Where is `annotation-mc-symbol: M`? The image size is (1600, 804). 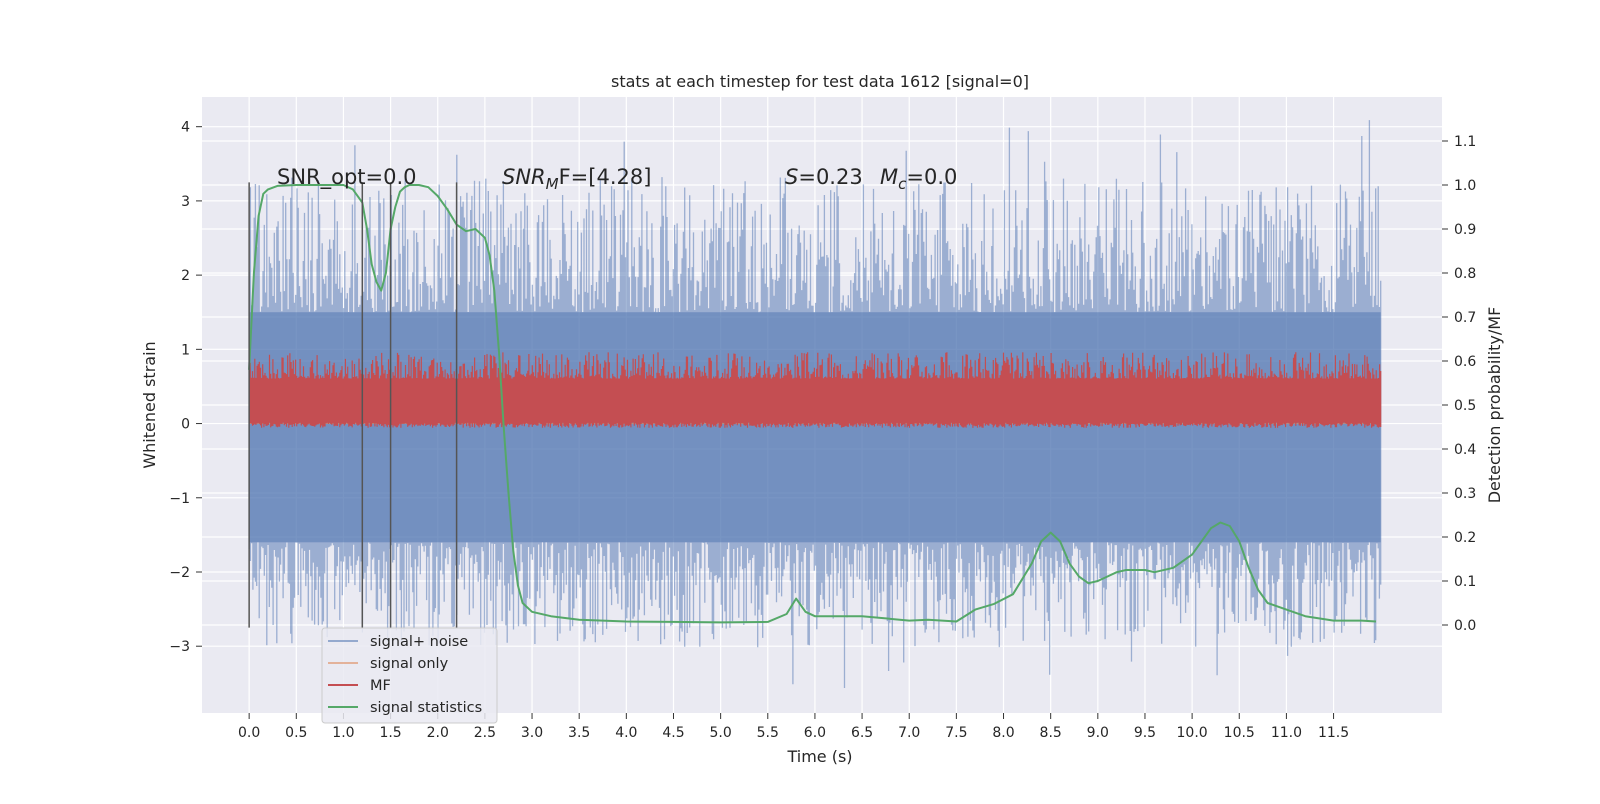
annotation-mc-symbol: M is located at coordinates (889, 177).